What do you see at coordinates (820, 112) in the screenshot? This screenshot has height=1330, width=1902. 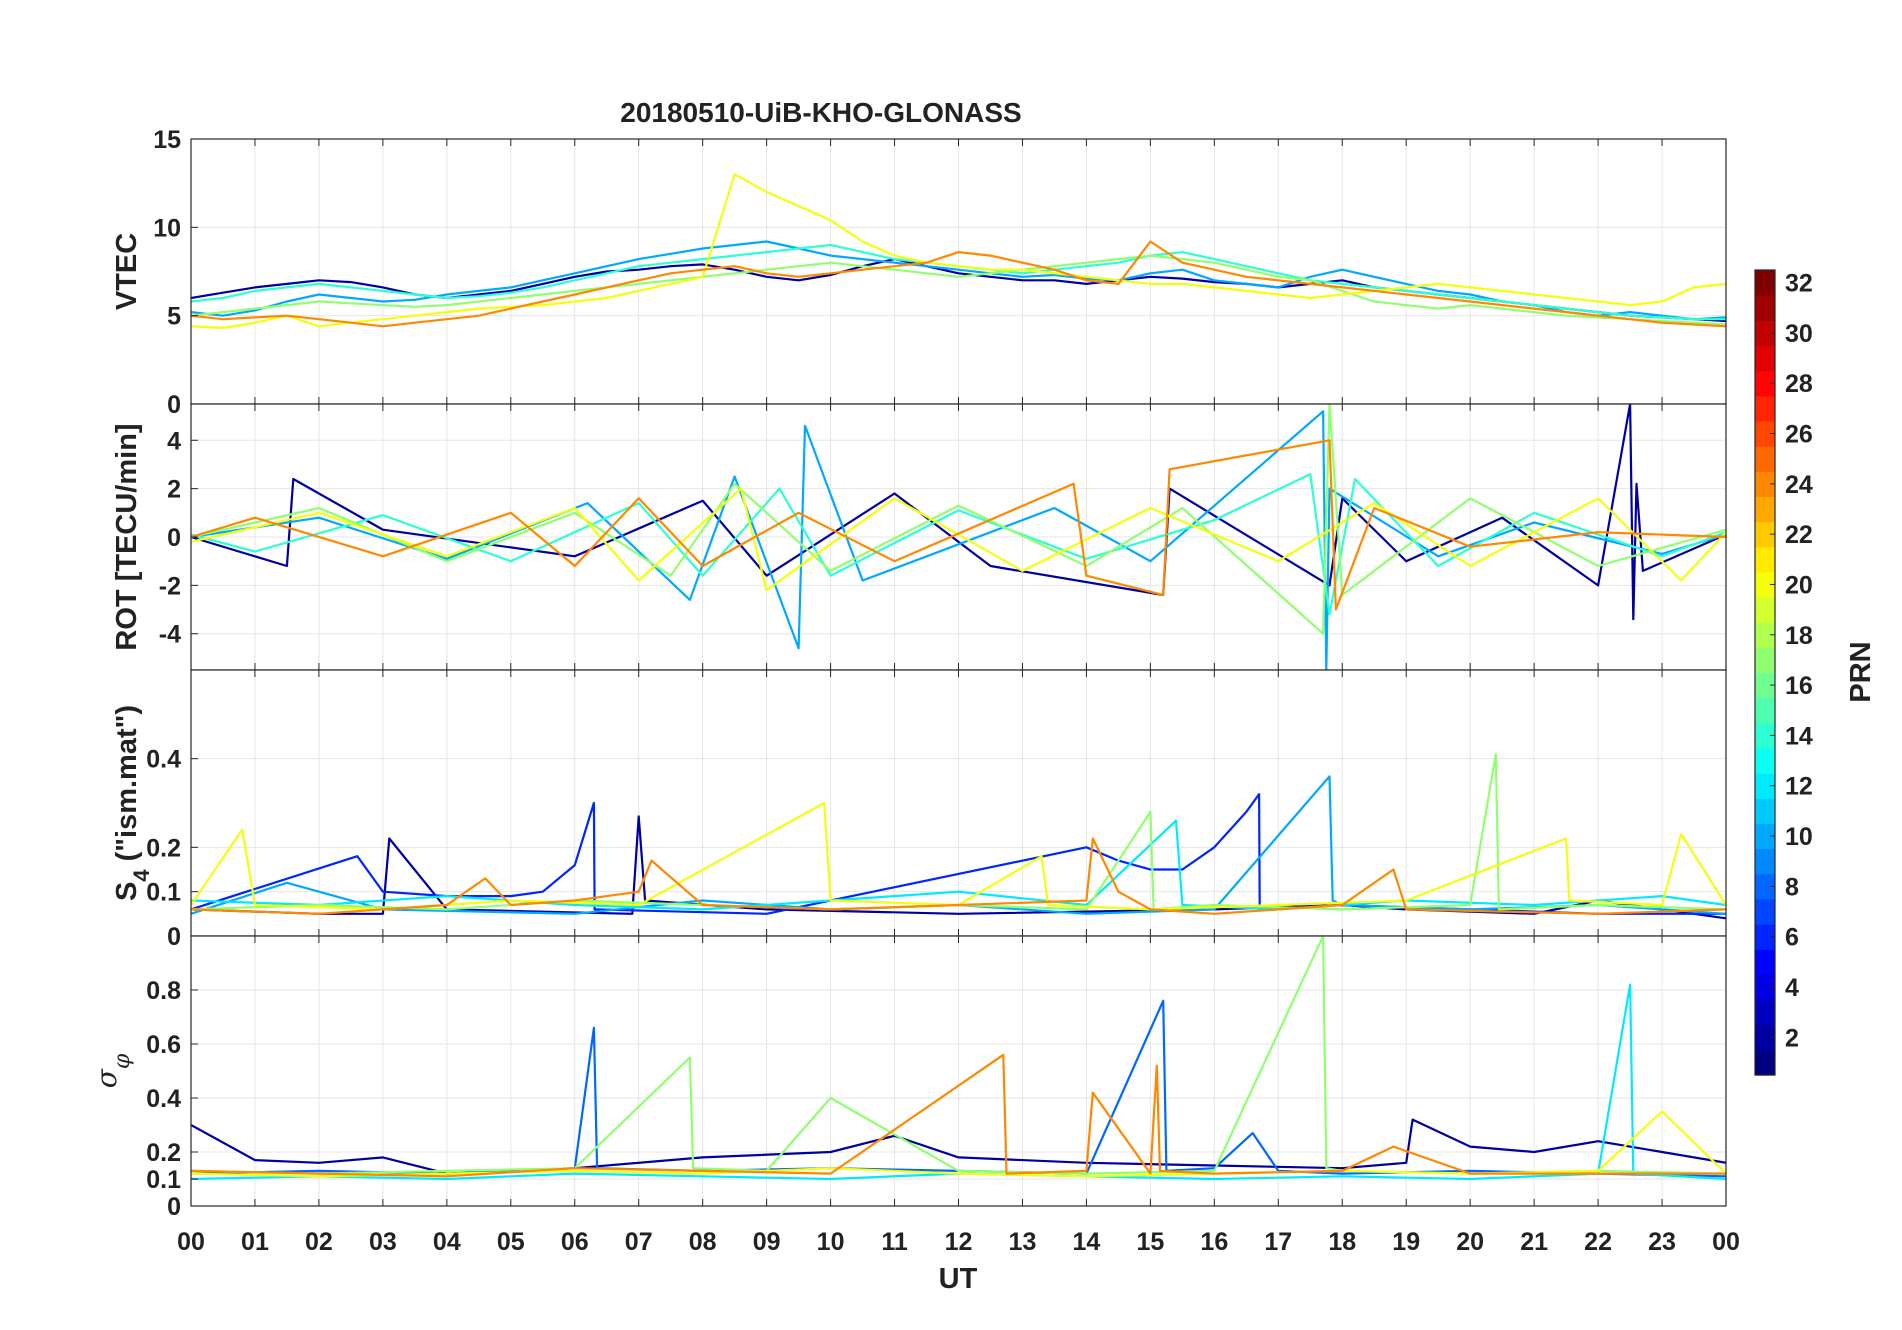 I see `chart-title: 20180510-UiB-KHO-GLONASS` at bounding box center [820, 112].